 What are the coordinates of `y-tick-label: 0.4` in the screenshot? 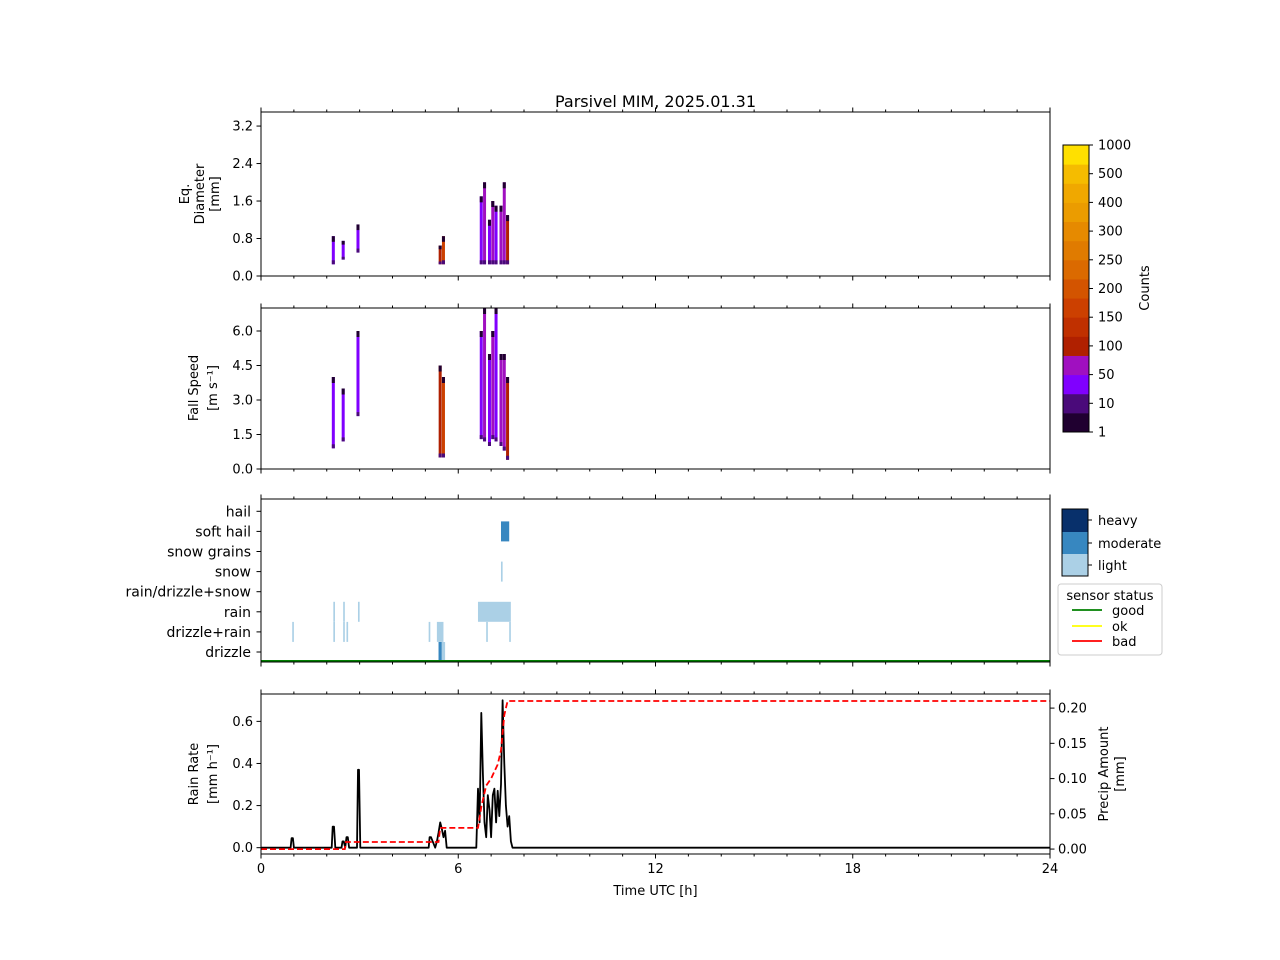 It's located at (242, 764).